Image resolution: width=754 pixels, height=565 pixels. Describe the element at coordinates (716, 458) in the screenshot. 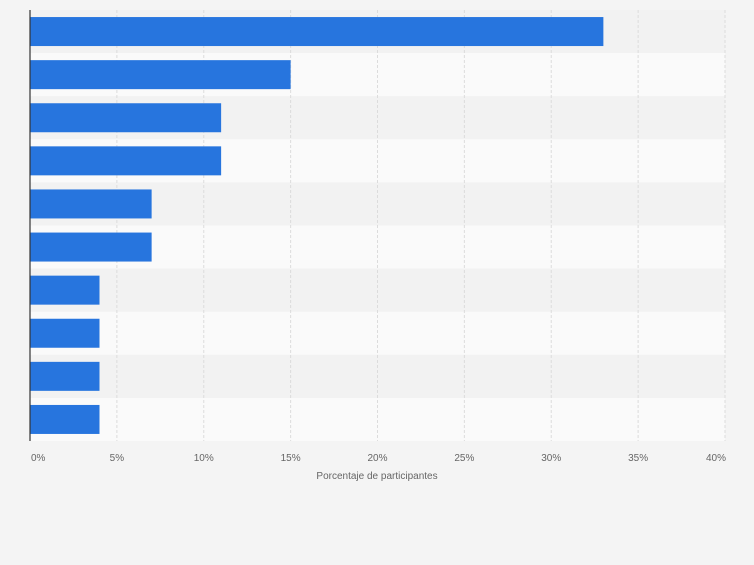

I see `x-tick-label: 40%` at that location.